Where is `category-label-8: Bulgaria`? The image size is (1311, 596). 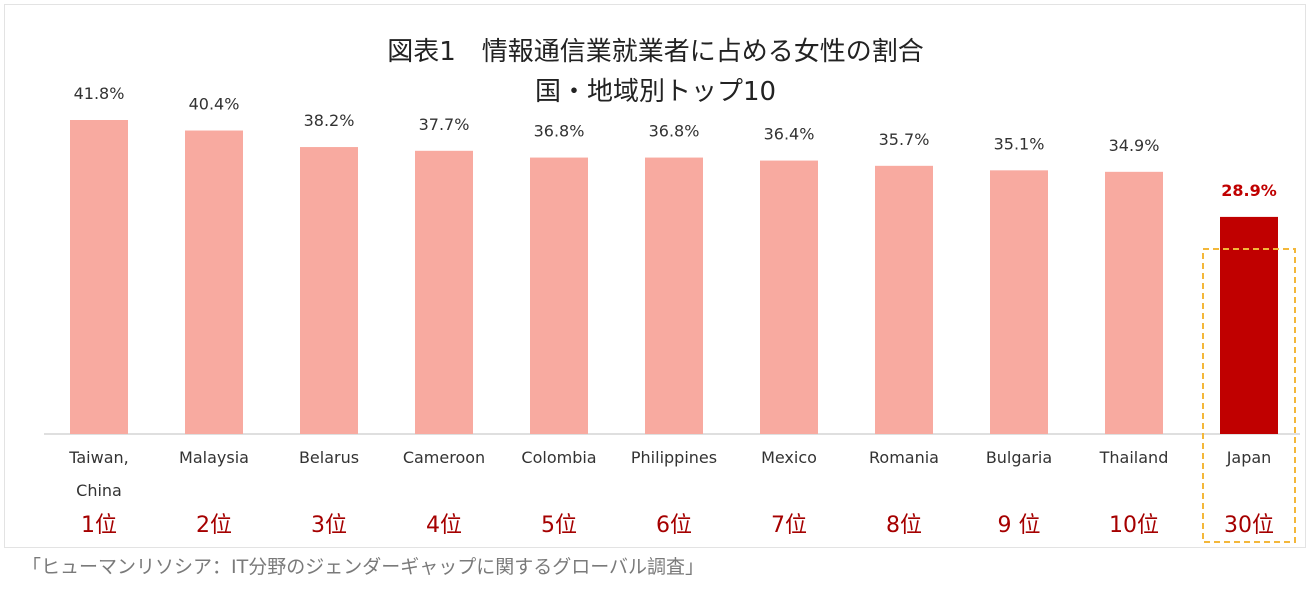
category-label-8: Bulgaria is located at coordinates (1019, 457).